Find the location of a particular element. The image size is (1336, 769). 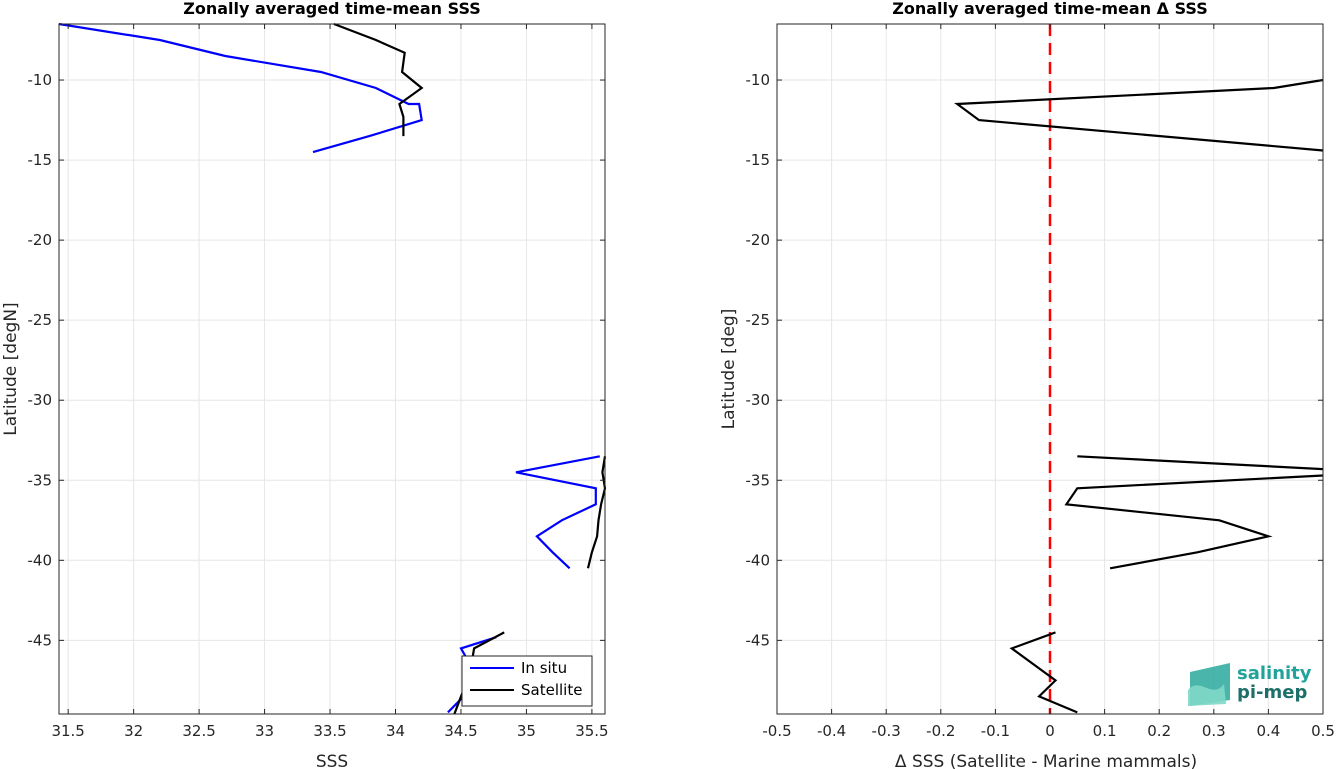

left-y-axis-label: Latitude [degN] is located at coordinates (11, 368).